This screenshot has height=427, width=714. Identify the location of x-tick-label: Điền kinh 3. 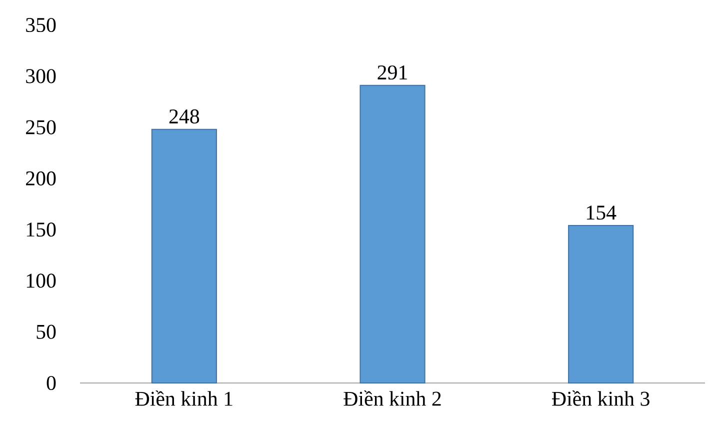
(601, 398).